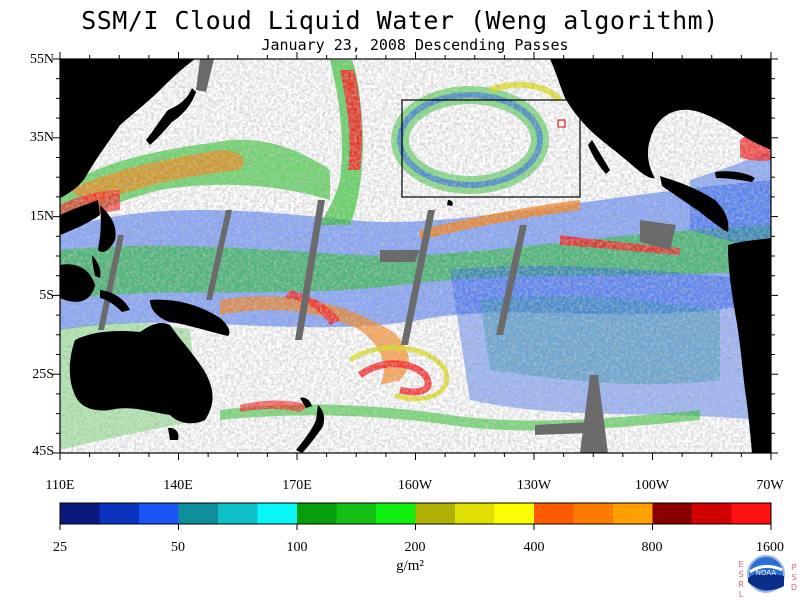 Image resolution: width=800 pixels, height=600 pixels. I want to click on lat-label: 5S, so click(46, 295).